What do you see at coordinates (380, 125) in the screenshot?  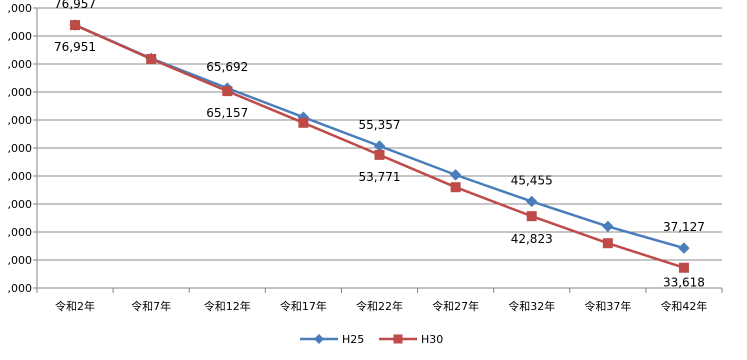 I see `data-label: 55,357` at bounding box center [380, 125].